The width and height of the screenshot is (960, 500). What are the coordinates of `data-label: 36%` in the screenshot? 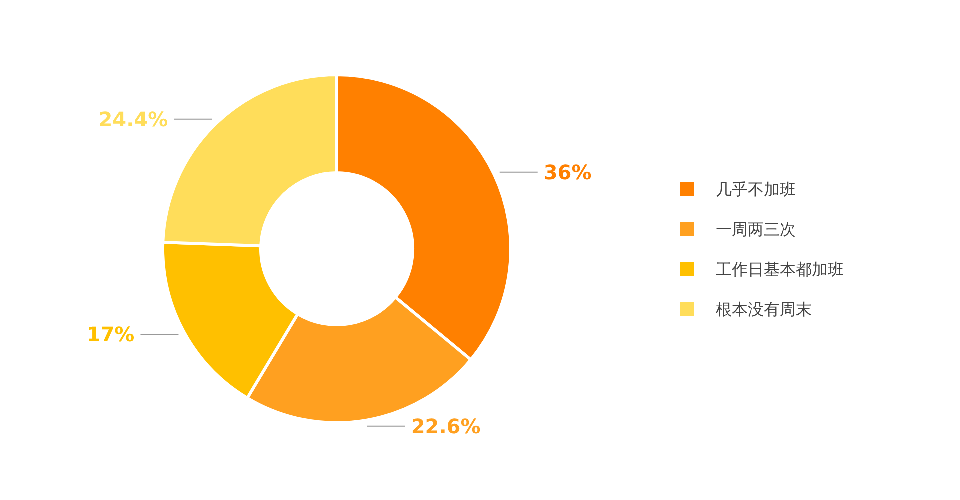 It's located at (568, 172).